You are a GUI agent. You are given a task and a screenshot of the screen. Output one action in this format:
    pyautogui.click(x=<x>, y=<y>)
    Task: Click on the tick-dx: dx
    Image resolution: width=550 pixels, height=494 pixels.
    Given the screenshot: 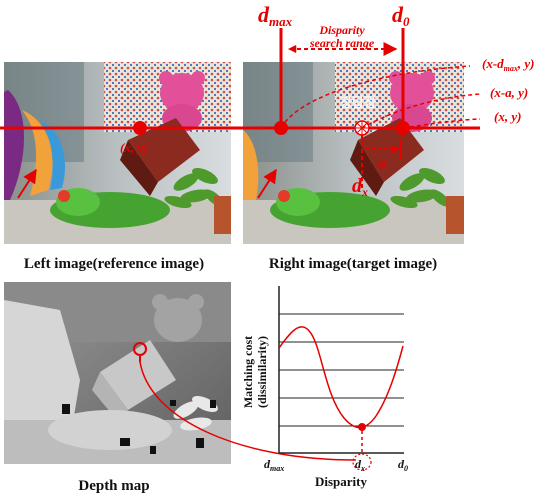 What is the action you would take?
    pyautogui.click(x=360, y=465)
    